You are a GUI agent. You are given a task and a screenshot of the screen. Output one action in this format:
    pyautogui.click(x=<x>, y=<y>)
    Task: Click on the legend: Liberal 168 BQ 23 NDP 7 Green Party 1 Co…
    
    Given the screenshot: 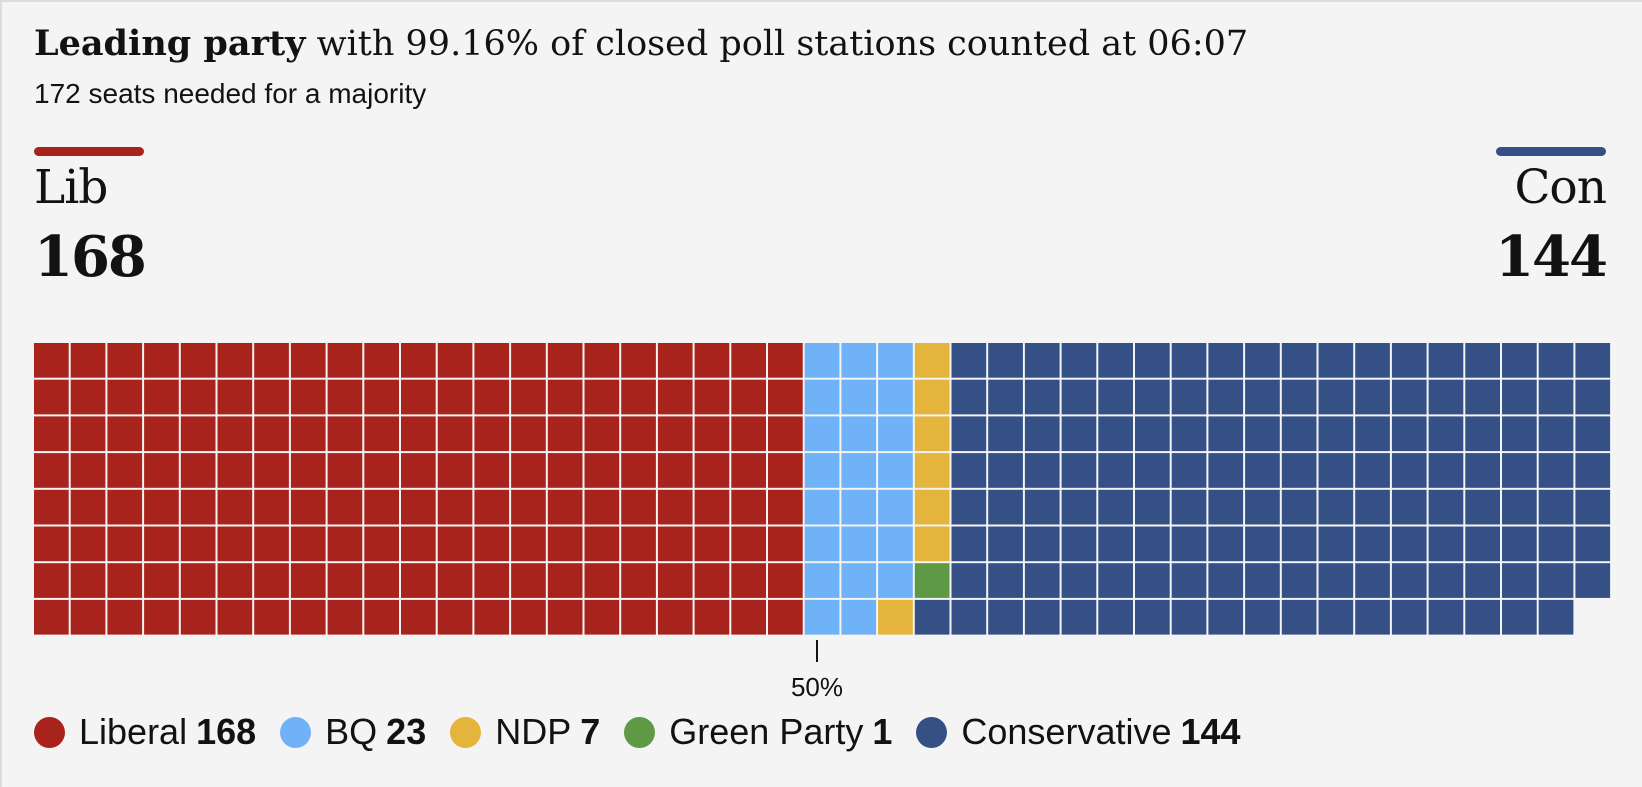 What is the action you would take?
    pyautogui.click(x=649, y=732)
    